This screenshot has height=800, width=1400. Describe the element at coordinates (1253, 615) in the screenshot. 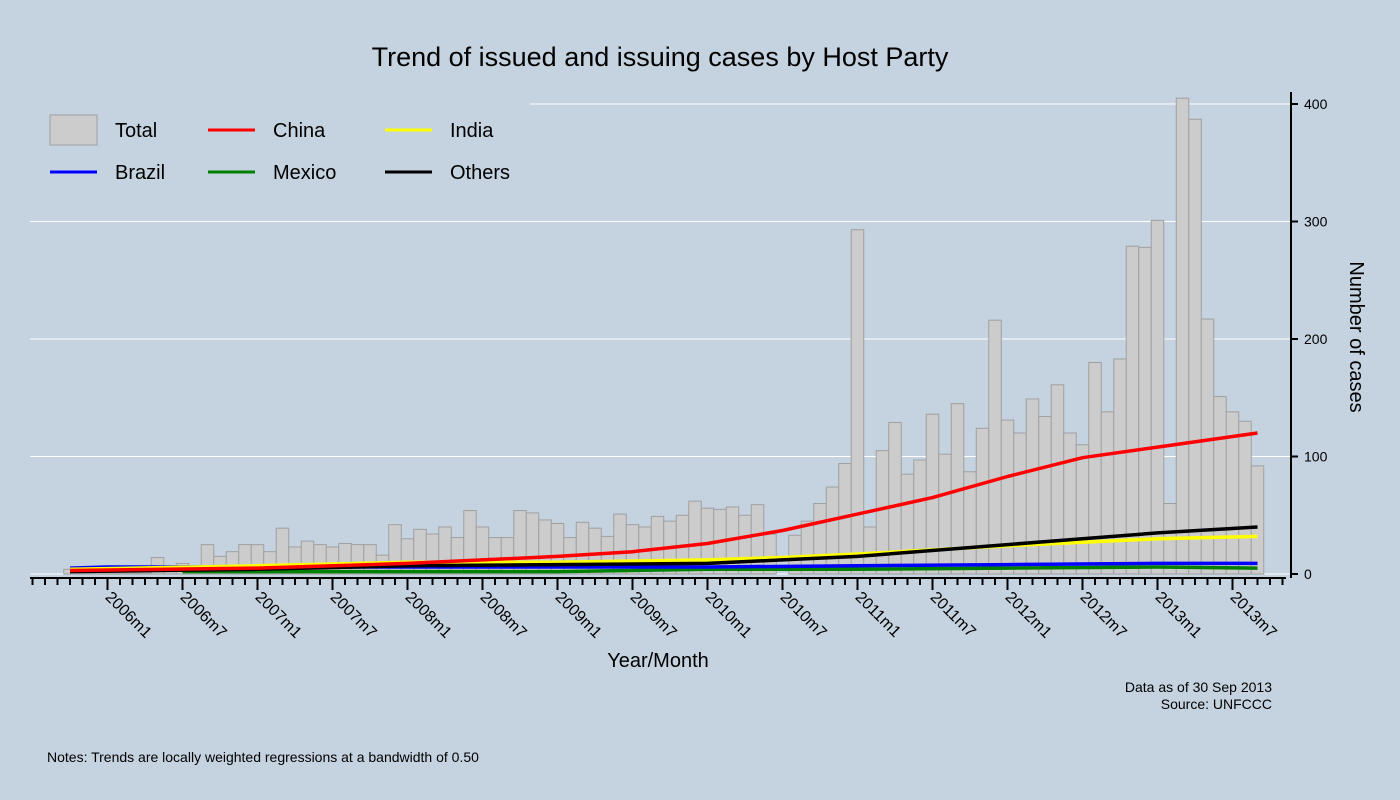

I see `x-tick-label: 2013m7` at that location.